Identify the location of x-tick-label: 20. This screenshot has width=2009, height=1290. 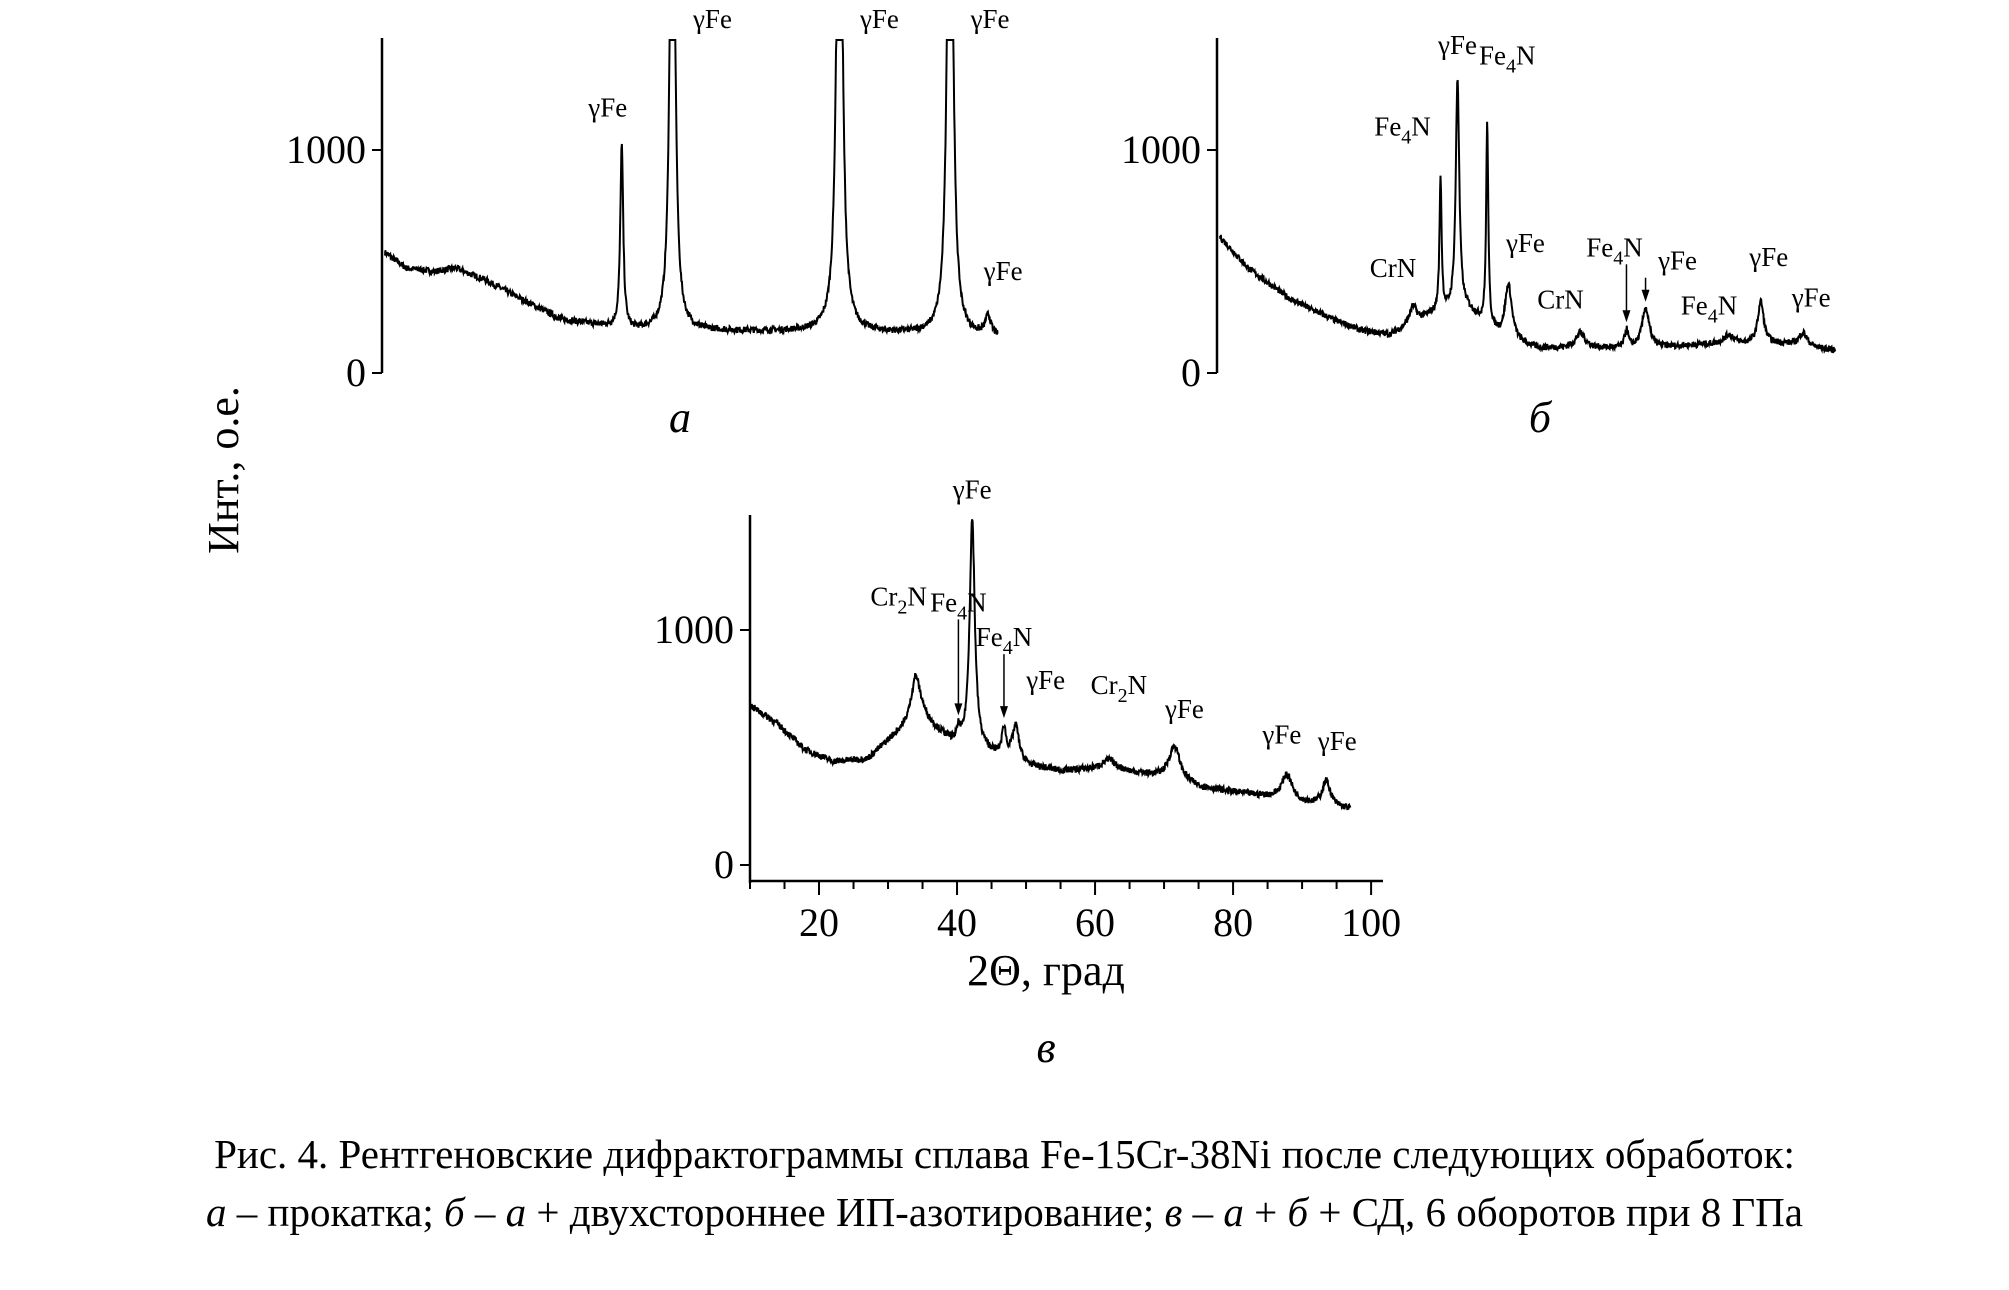
(819, 922).